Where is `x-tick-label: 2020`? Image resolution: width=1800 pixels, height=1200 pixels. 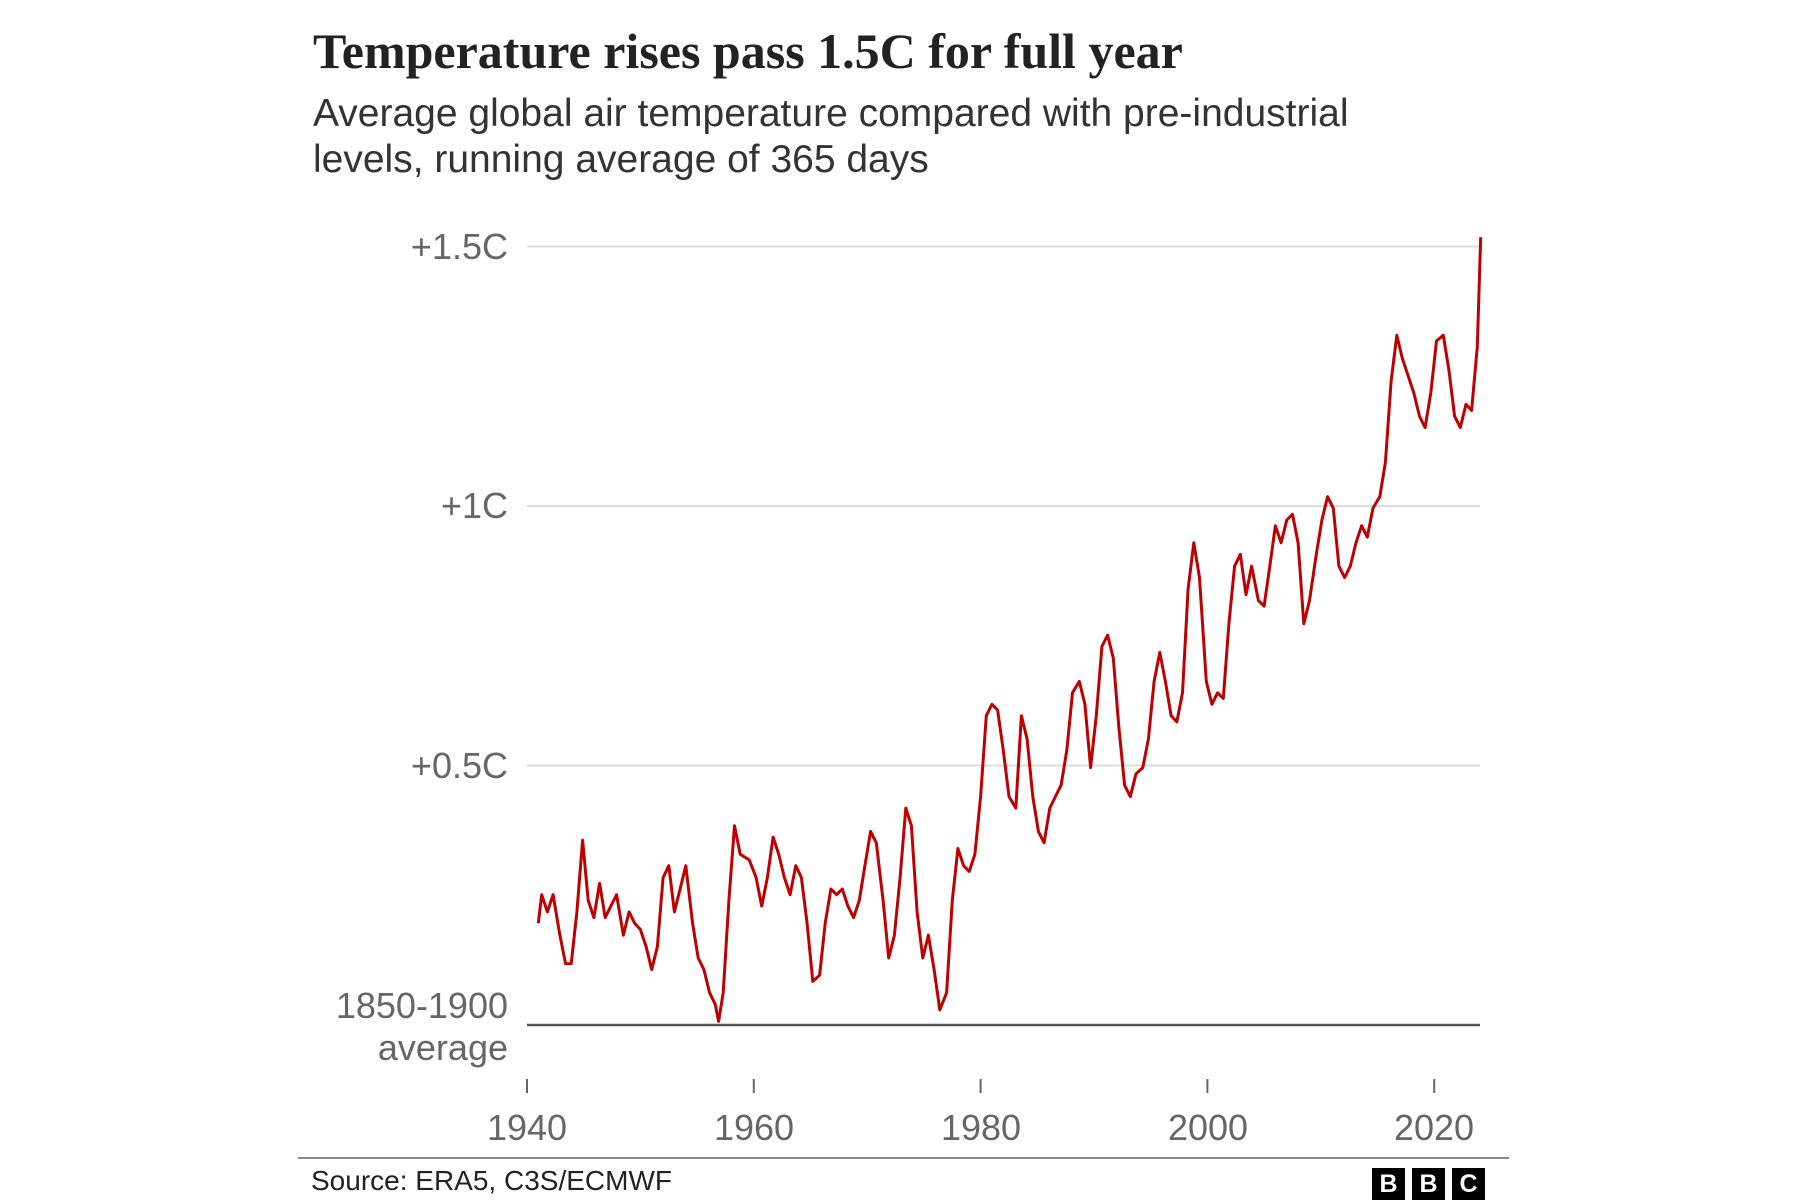
x-tick-label: 2020 is located at coordinates (1434, 1127).